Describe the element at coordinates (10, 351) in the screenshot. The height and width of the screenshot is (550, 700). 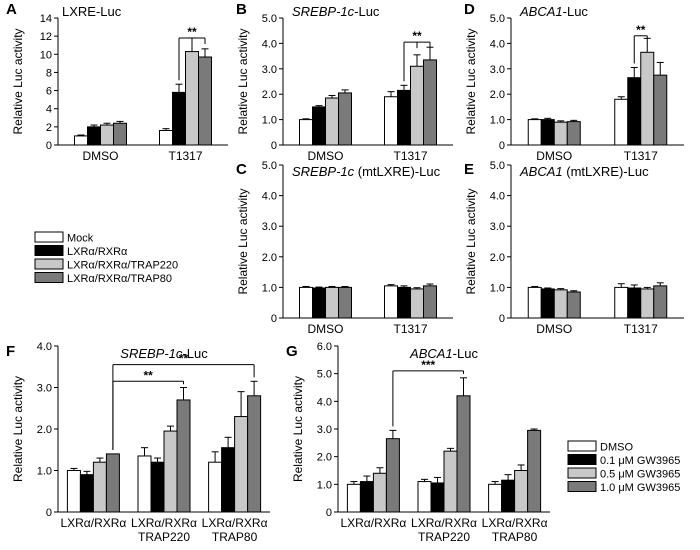
I see `panel-label: F` at that location.